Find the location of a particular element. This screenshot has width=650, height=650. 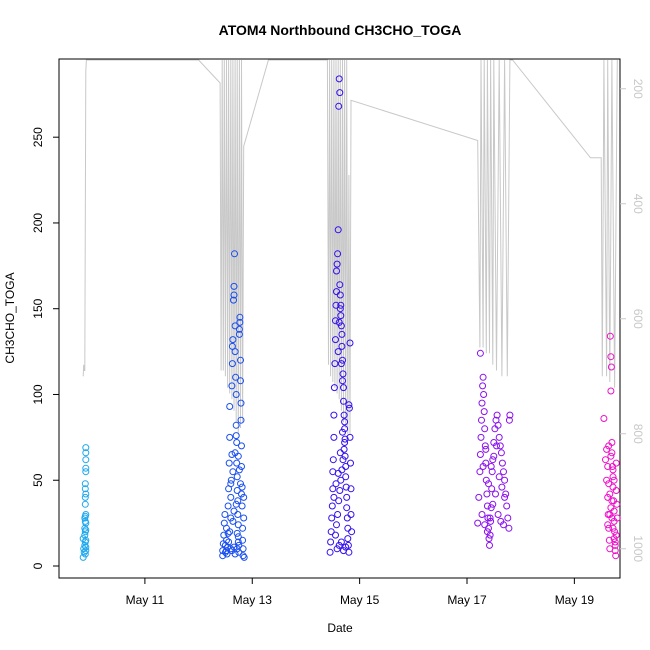

series-flight2 is located at coordinates (233, 405).